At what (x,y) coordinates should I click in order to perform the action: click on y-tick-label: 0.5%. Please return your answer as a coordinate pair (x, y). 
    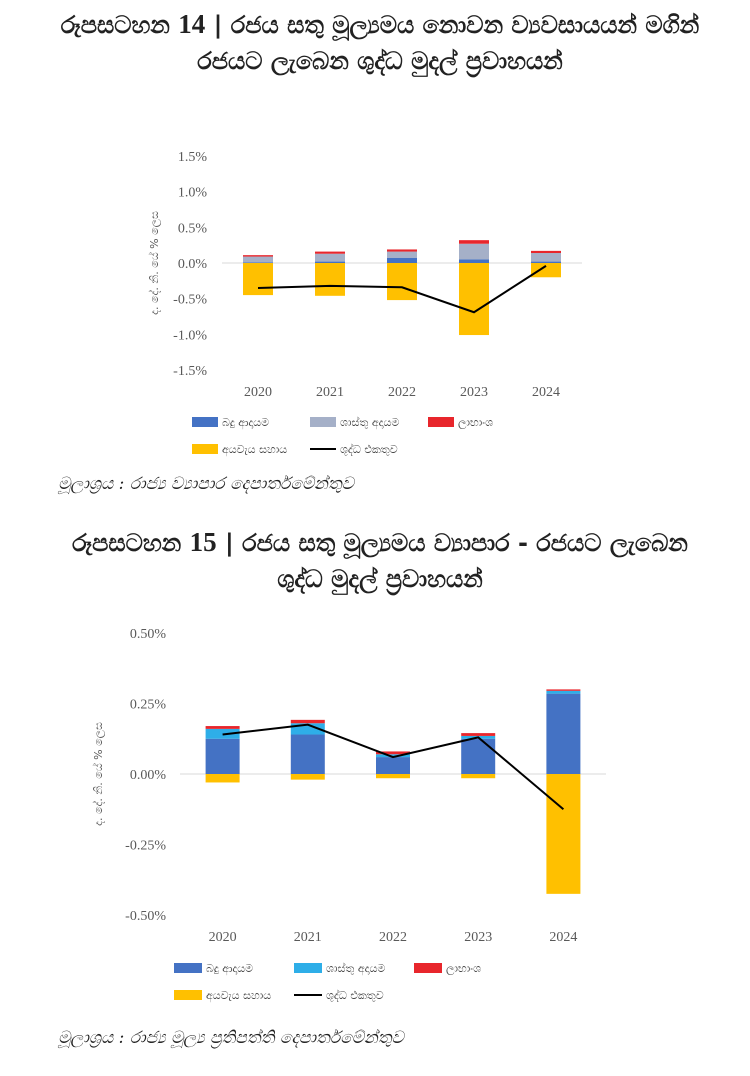
    Looking at the image, I should click on (193, 228).